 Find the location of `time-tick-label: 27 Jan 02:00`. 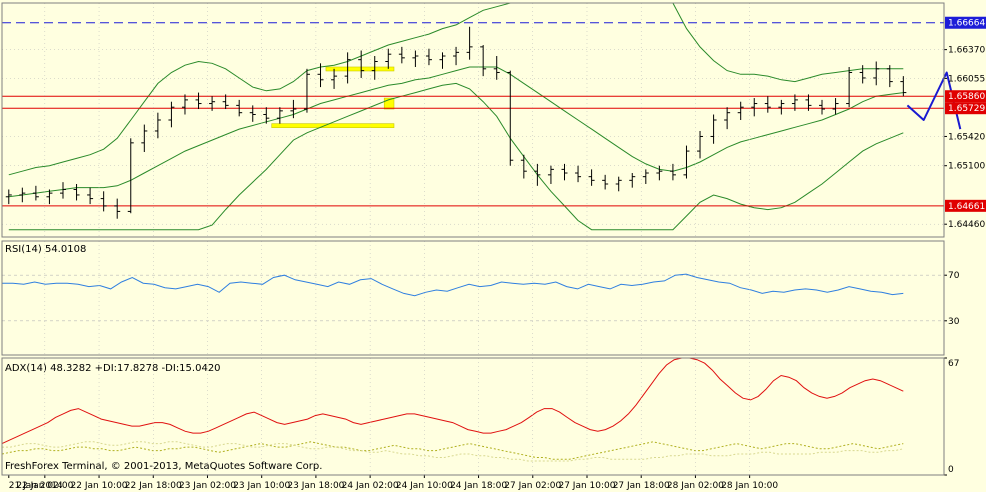

time-tick-label: 27 Jan 02:00 is located at coordinates (532, 486).